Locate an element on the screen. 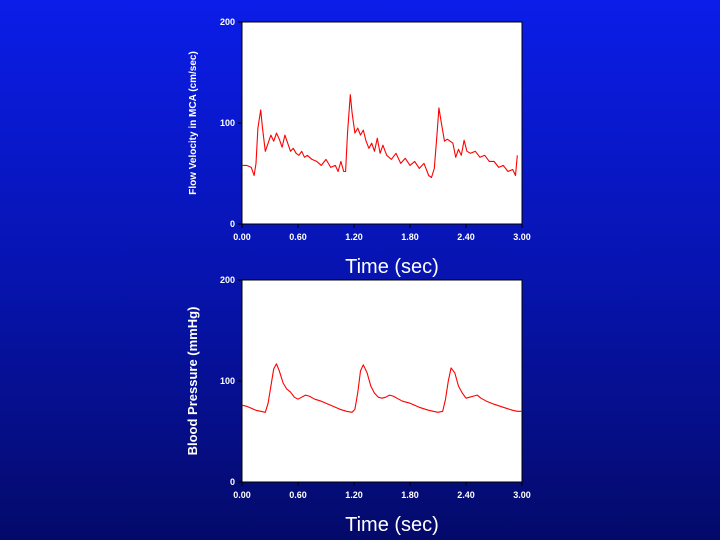 The image size is (720, 540). flow-velocity-y-tick-label: 100 is located at coordinates (227, 123).